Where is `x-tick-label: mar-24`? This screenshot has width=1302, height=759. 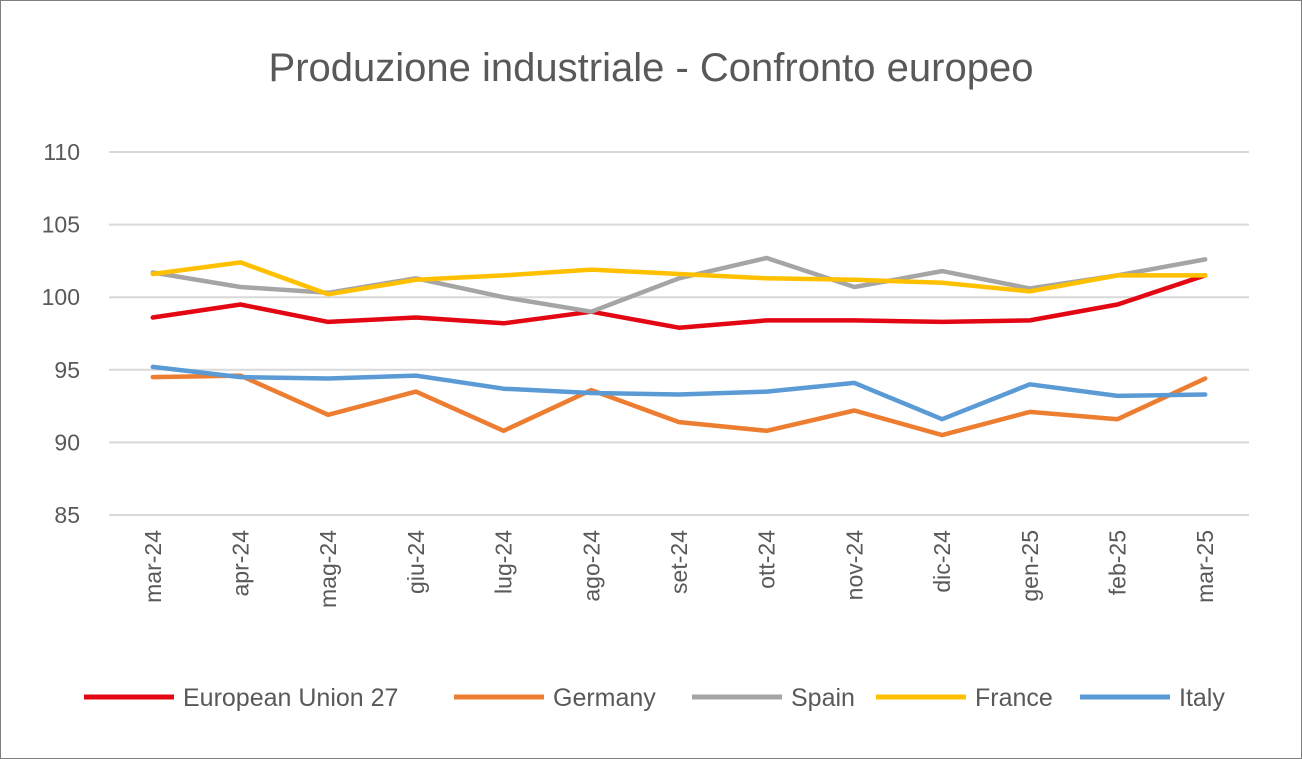 x-tick-label: mar-24 is located at coordinates (153, 566).